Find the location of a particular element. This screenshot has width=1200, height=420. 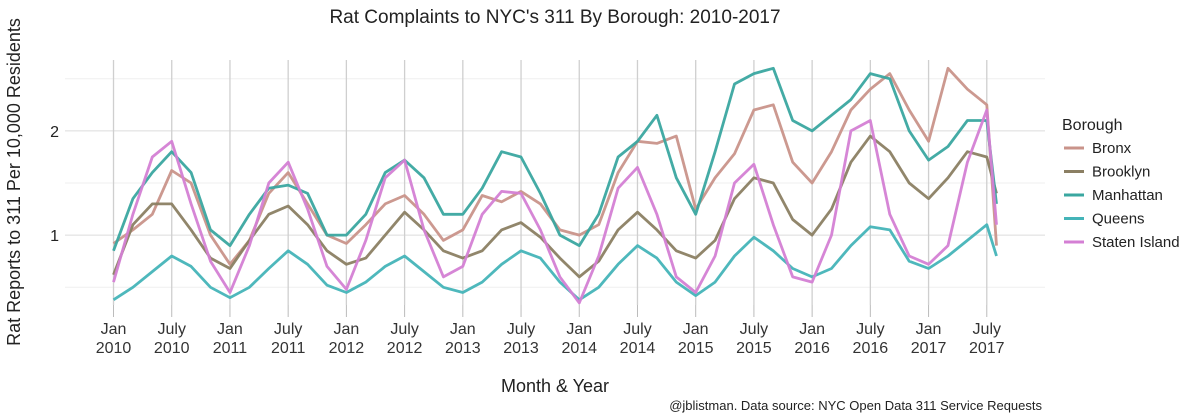

x-tick-label: Jan 2016 is located at coordinates (812, 339).